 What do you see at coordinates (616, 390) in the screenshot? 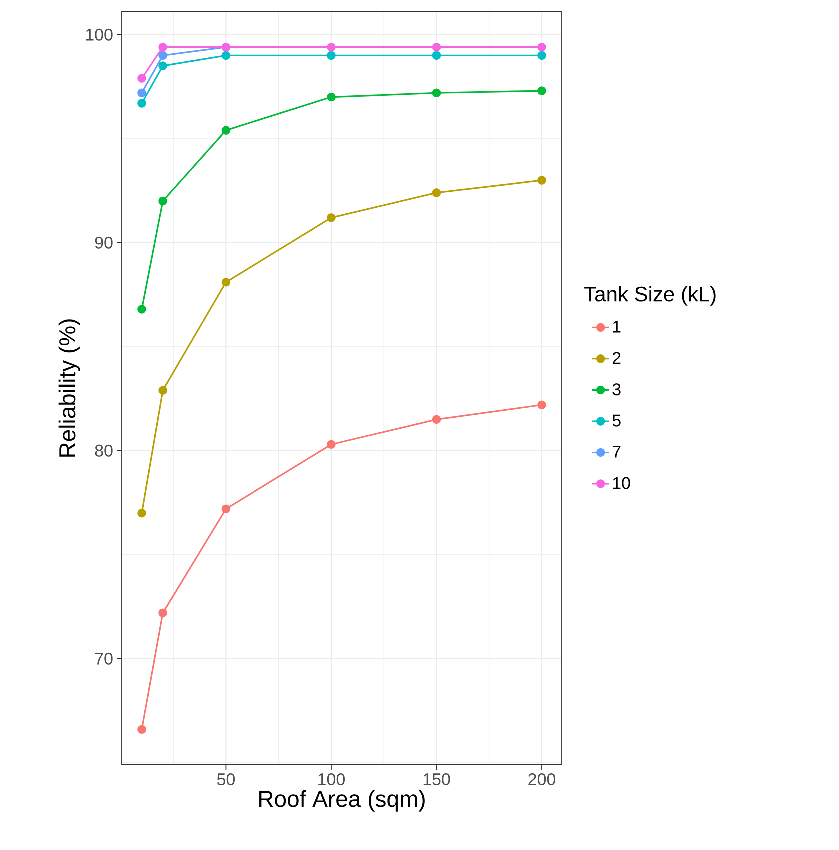
I see `legend-label: 3` at bounding box center [616, 390].